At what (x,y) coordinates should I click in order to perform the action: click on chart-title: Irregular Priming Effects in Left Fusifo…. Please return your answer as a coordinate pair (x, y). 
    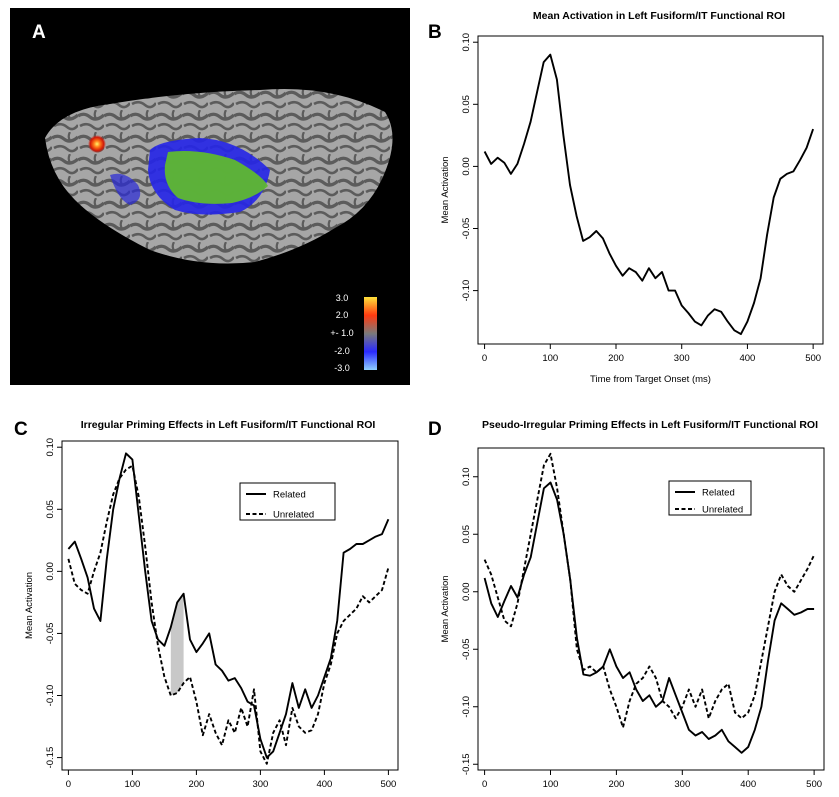
    Looking at the image, I should click on (228, 425).